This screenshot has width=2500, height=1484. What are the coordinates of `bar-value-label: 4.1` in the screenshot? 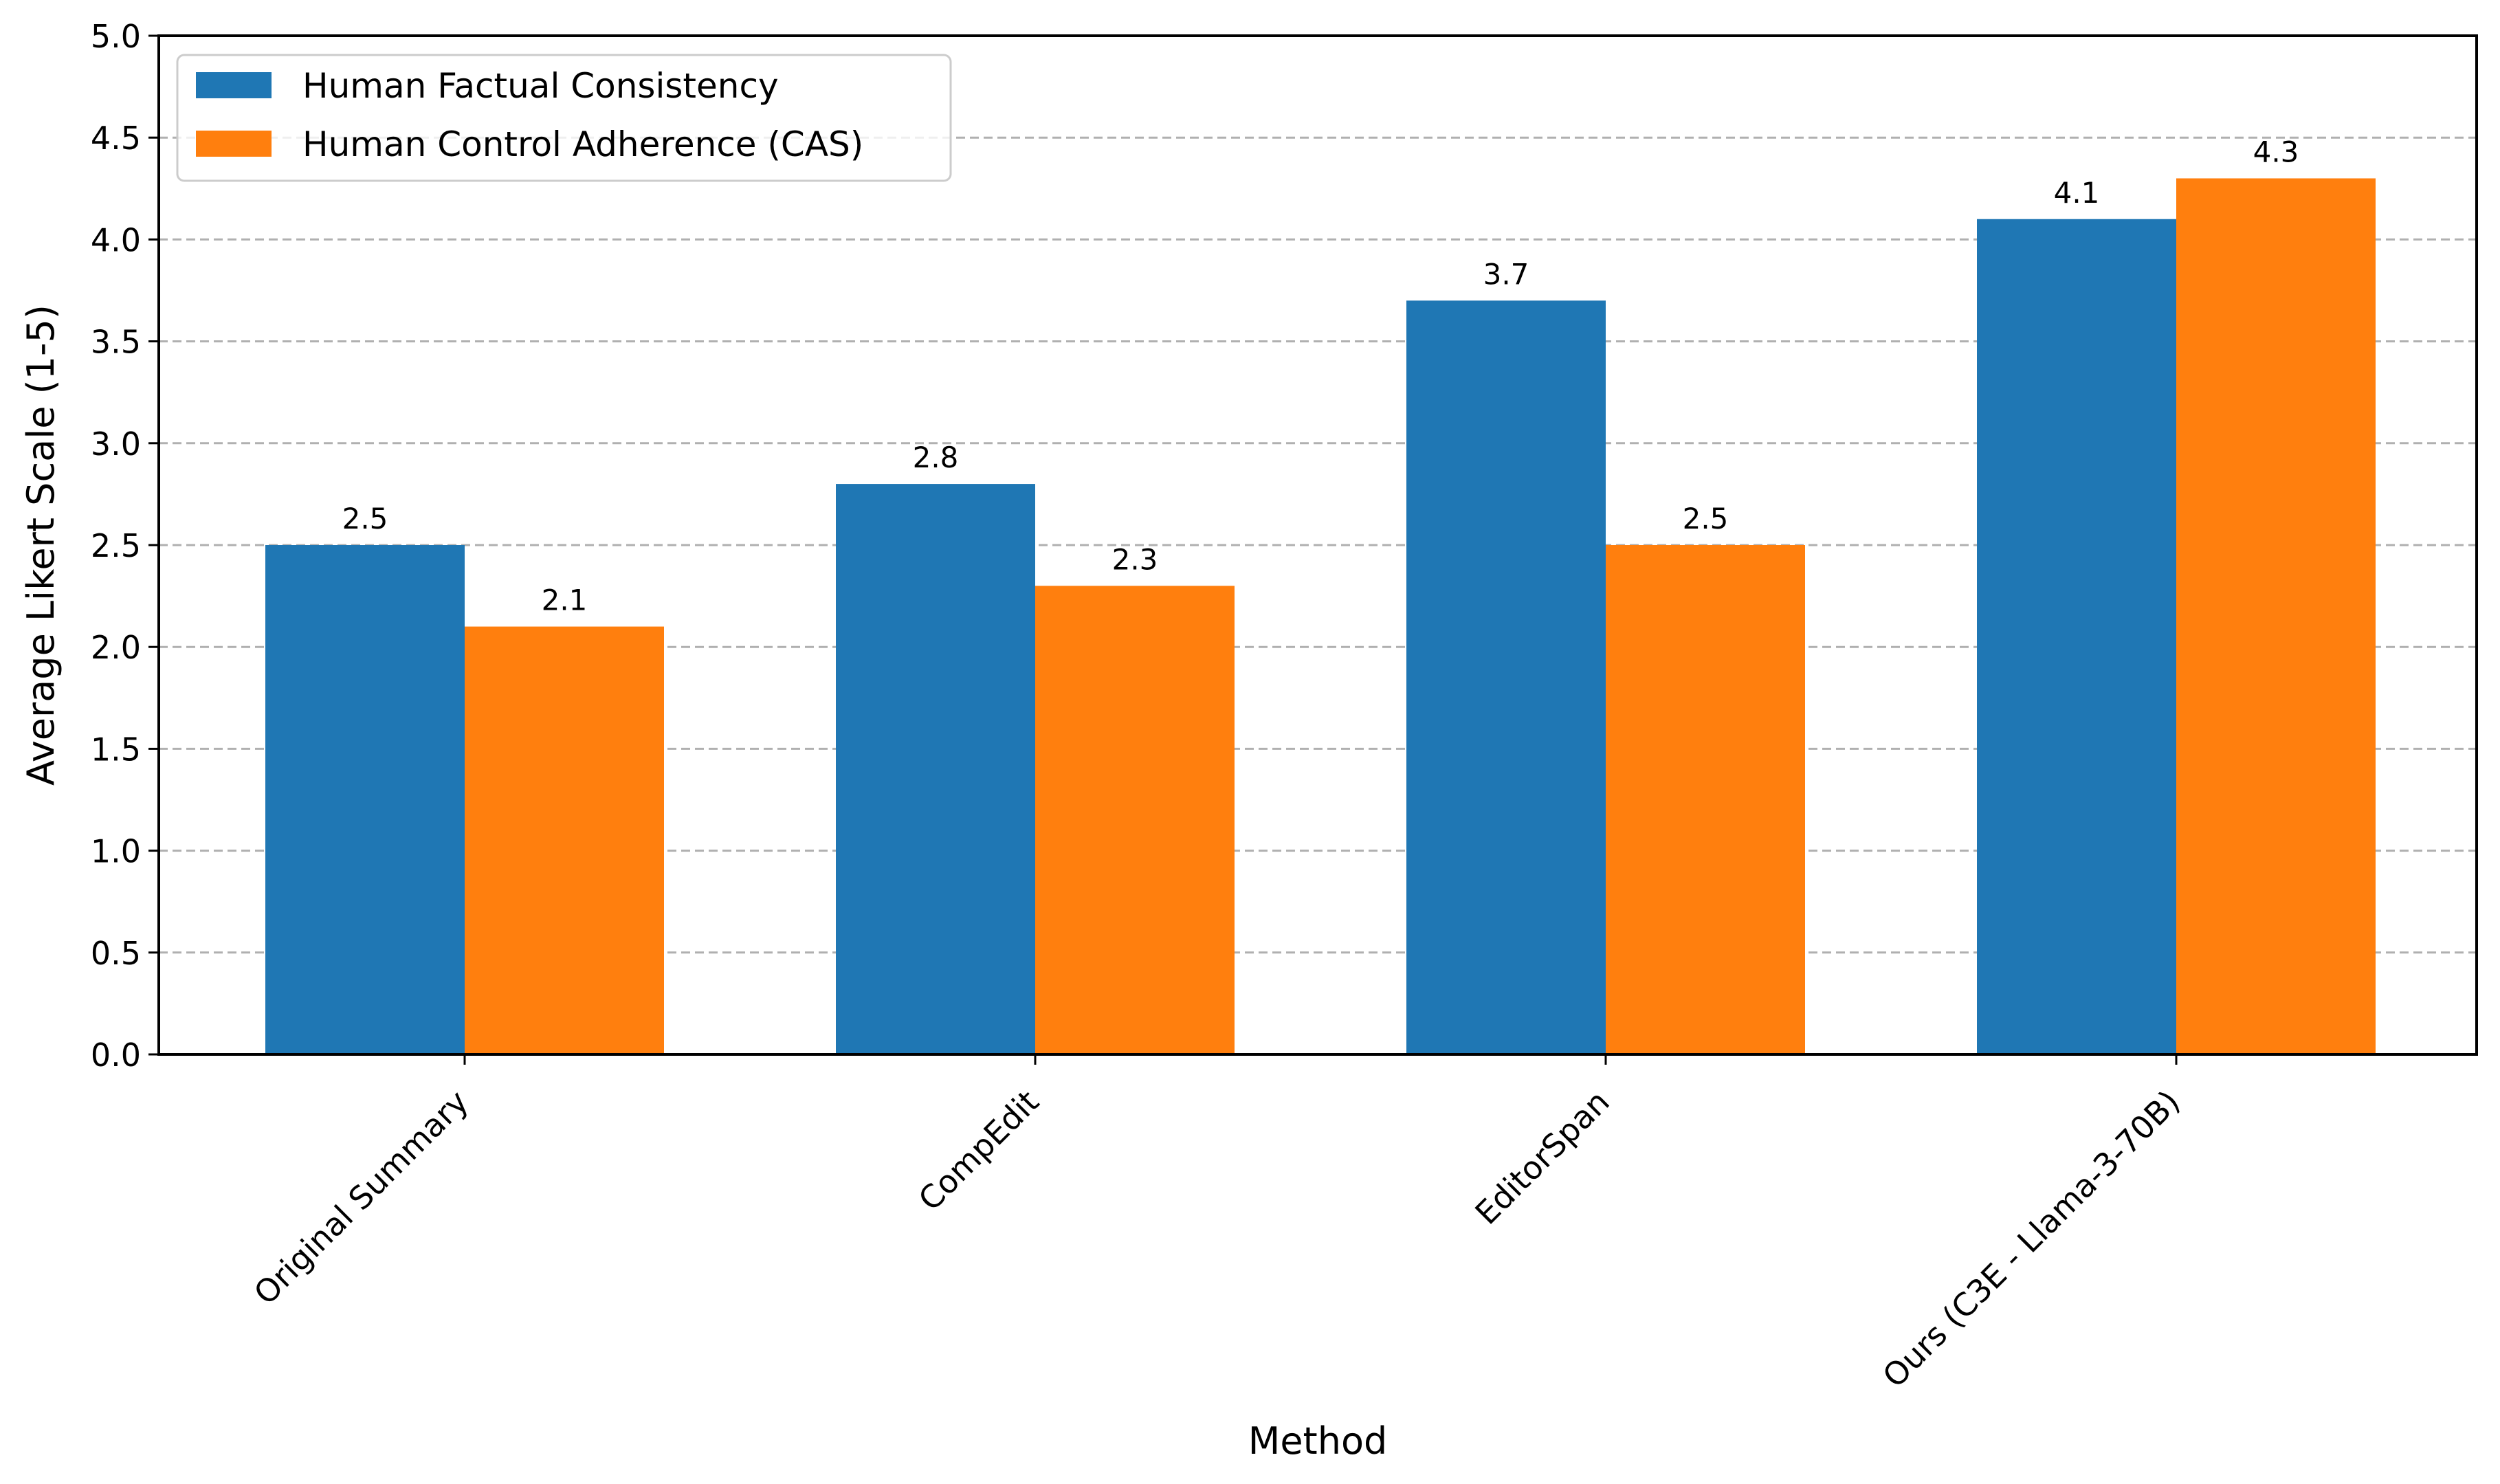 It's located at (2077, 193).